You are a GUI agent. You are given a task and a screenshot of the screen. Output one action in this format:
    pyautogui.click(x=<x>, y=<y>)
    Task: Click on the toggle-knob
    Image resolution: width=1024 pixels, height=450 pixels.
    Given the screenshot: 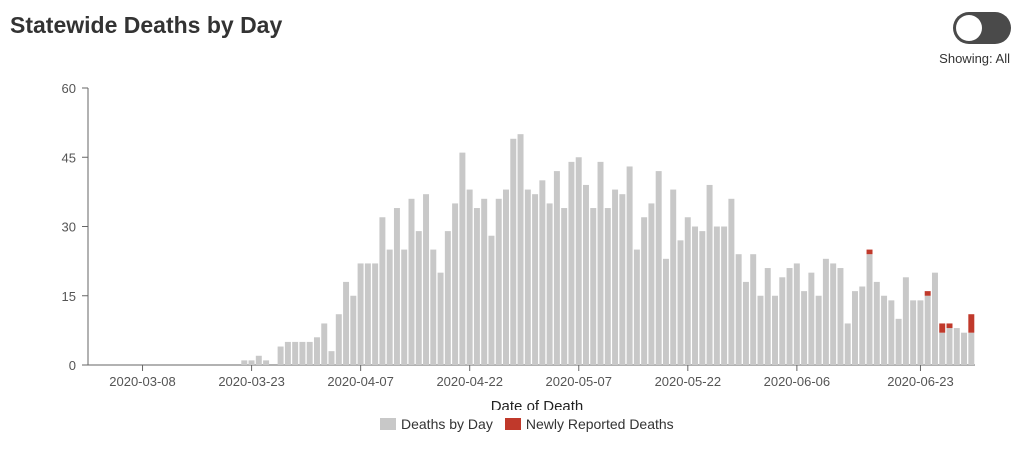 What is the action you would take?
    pyautogui.click(x=969, y=28)
    